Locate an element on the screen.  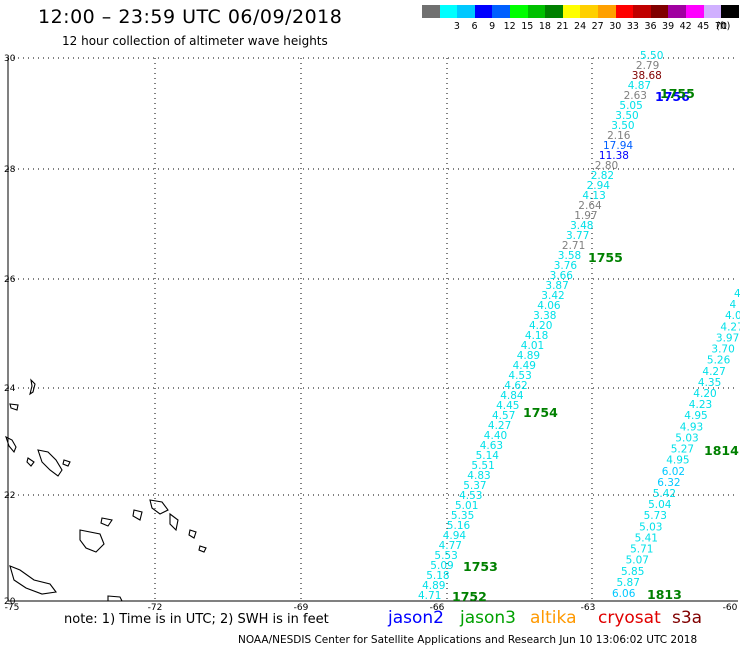
swh-value-track-a: 5.01 is located at coordinates (466, 506).